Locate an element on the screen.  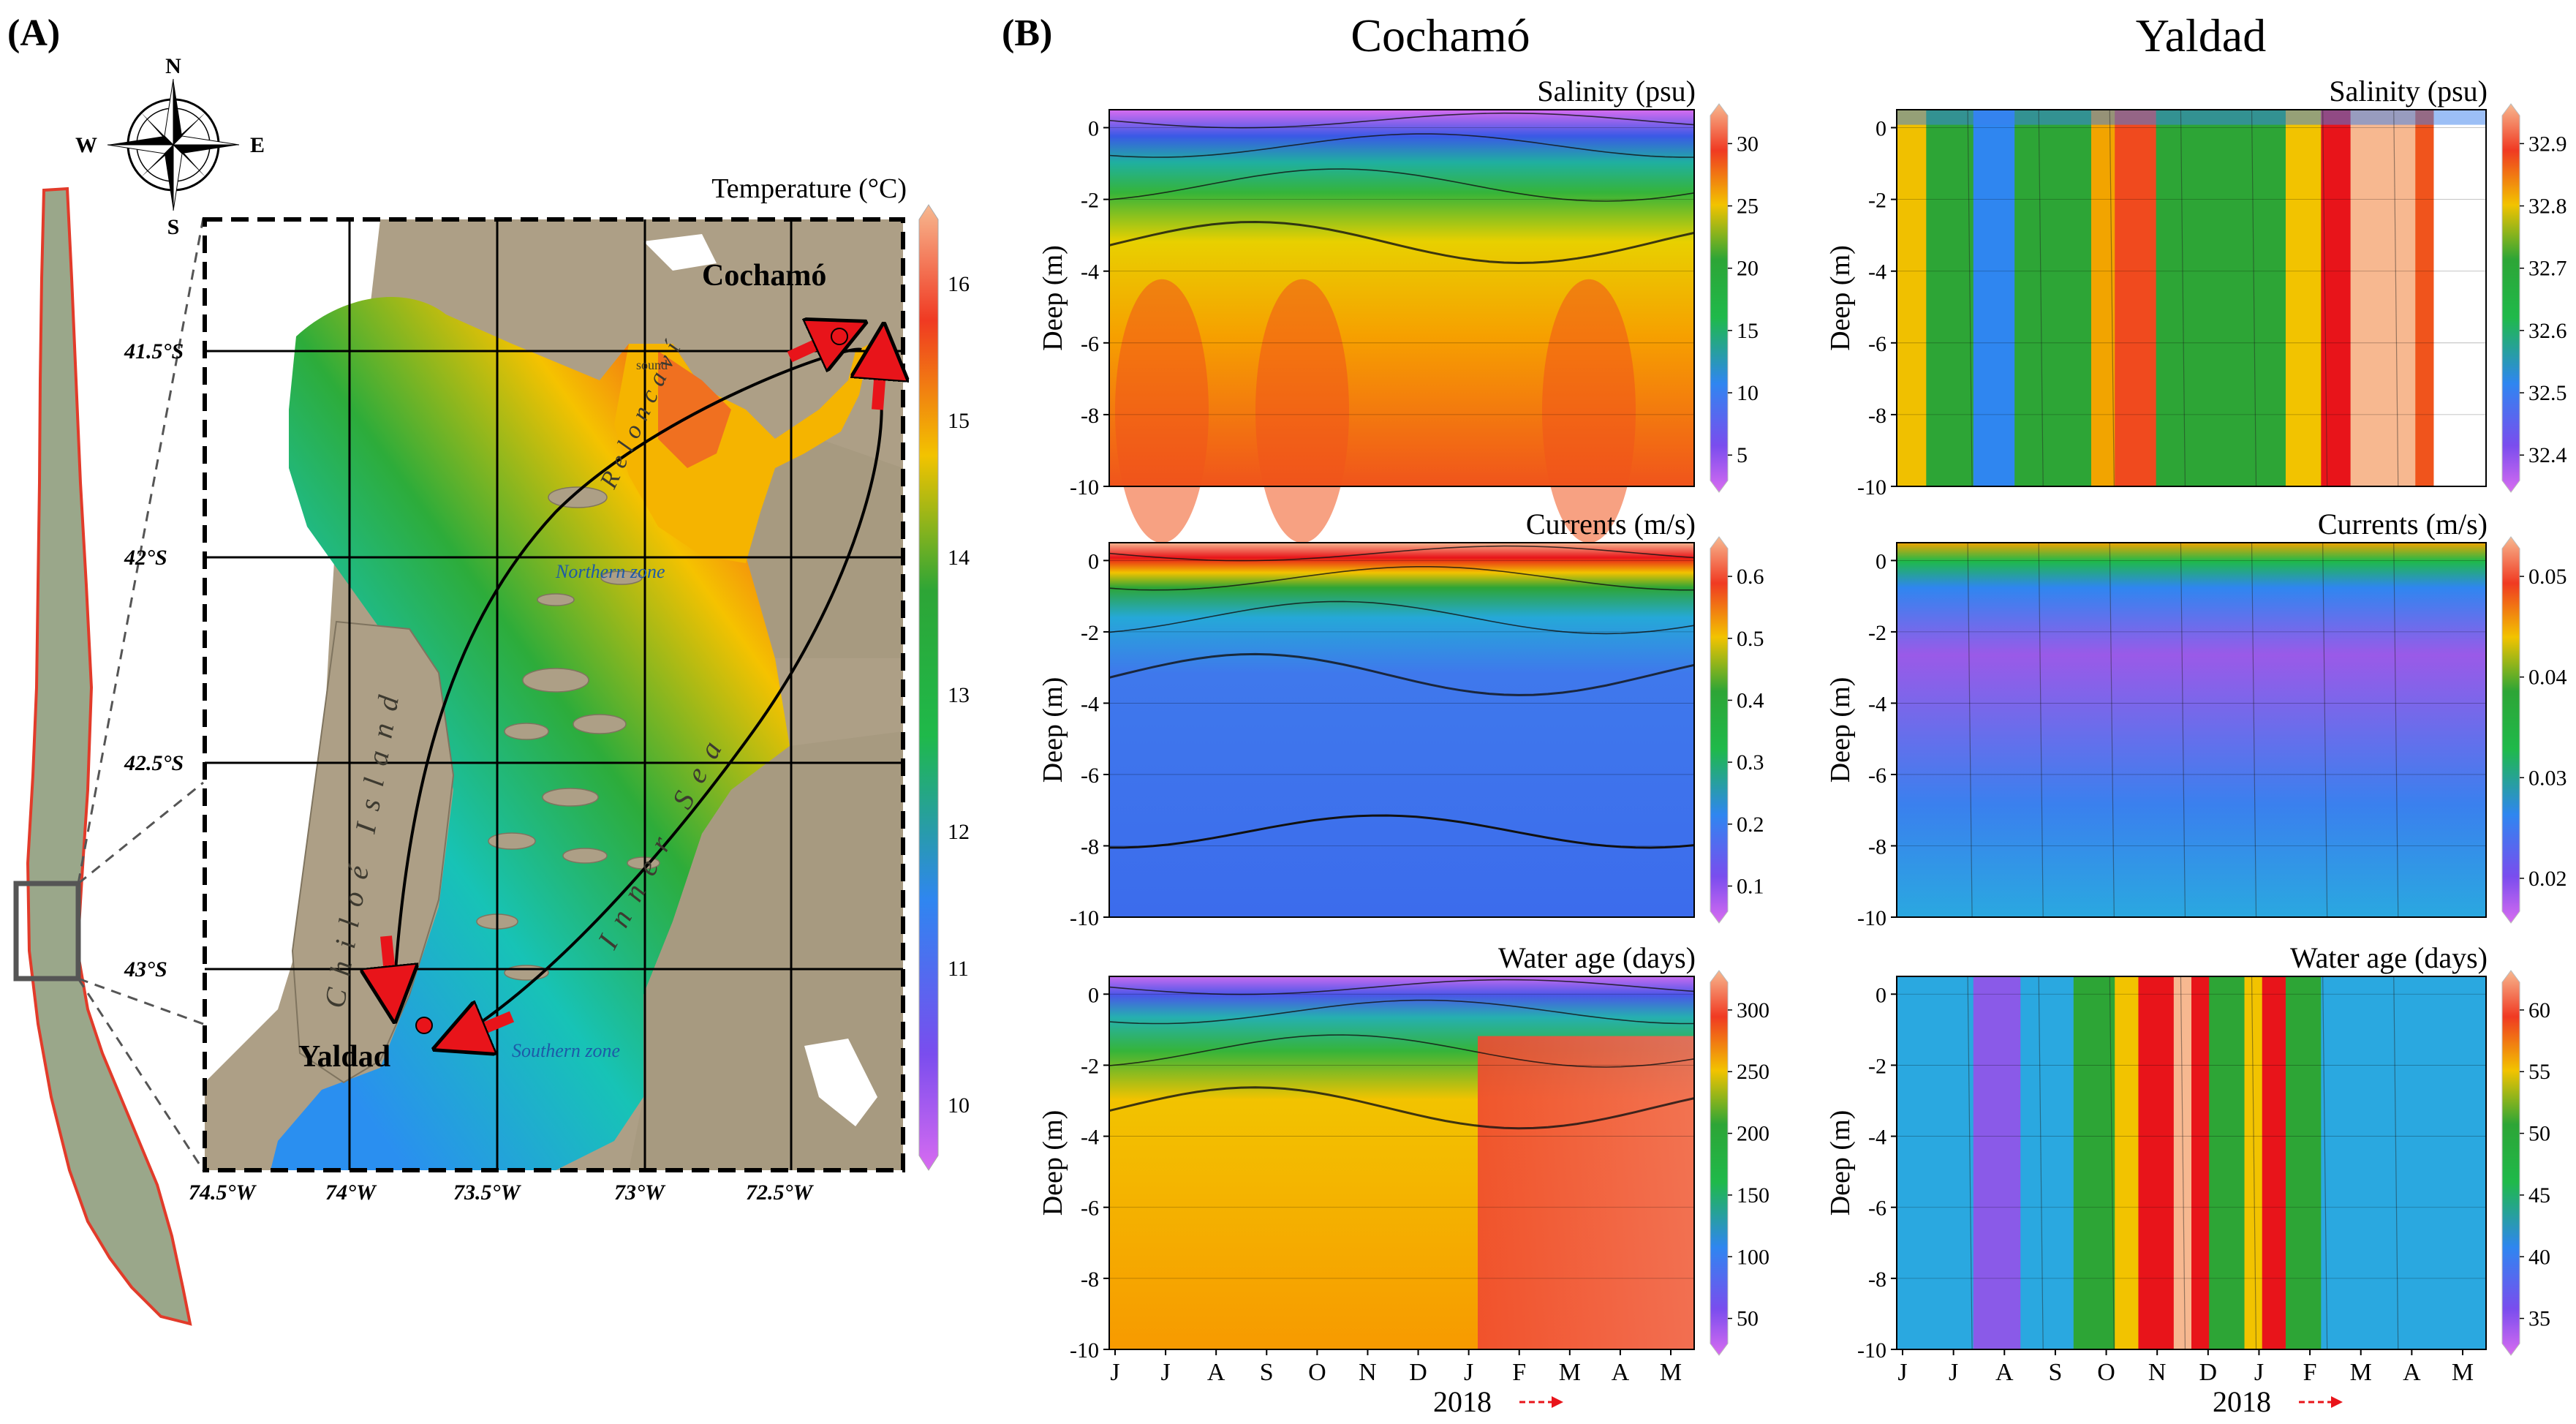
x-tick-label: N is located at coordinates (1368, 1373).